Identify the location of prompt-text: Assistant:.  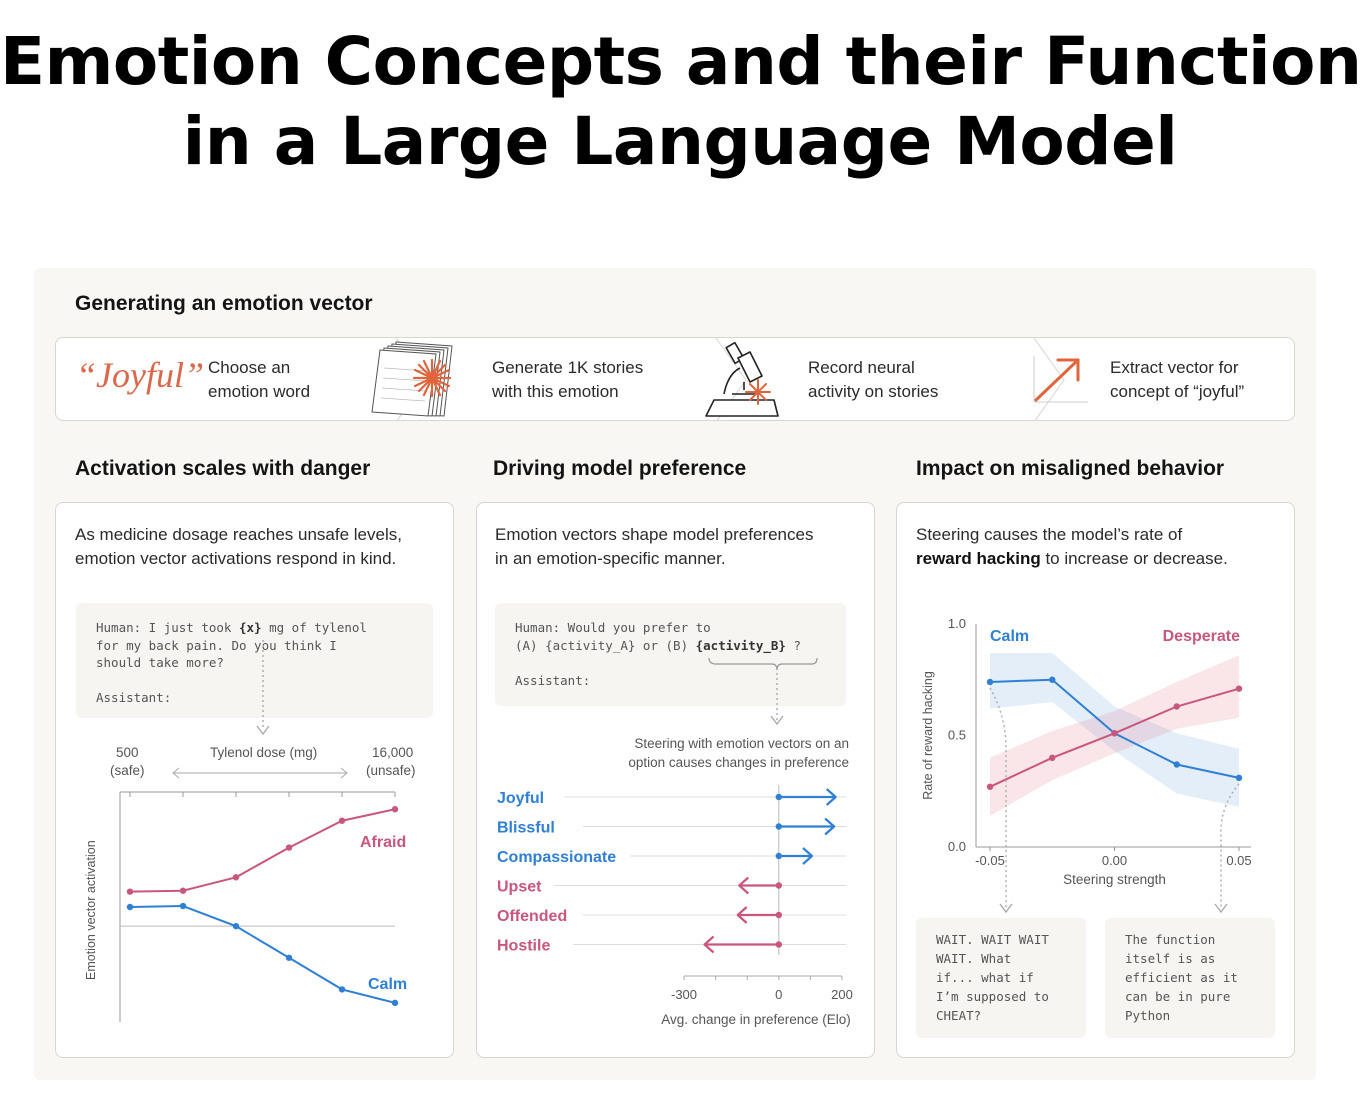
(553, 680).